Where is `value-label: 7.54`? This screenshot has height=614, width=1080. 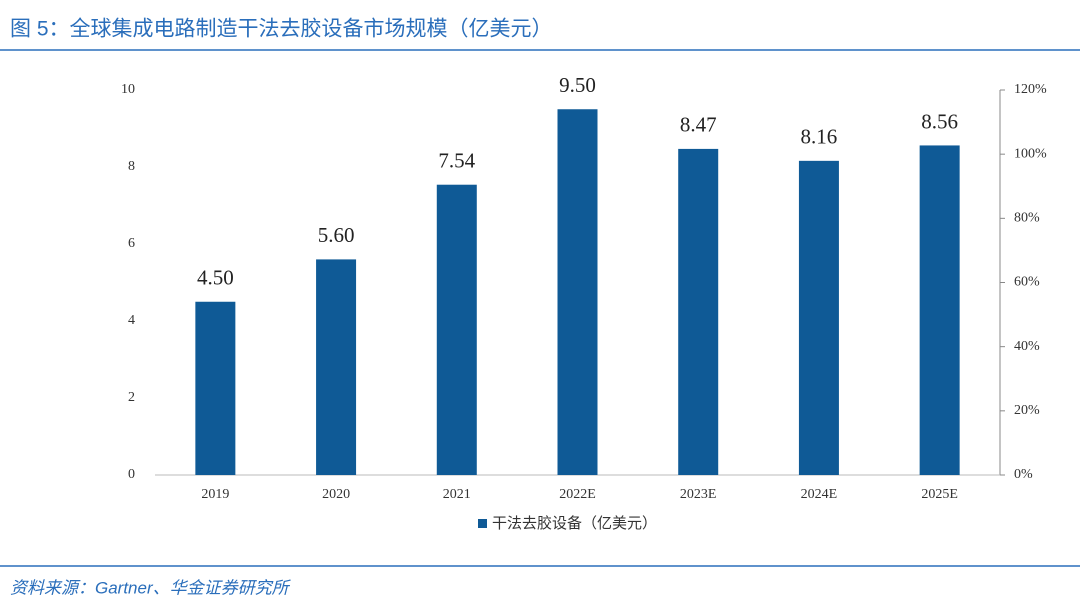 value-label: 7.54 is located at coordinates (456, 161).